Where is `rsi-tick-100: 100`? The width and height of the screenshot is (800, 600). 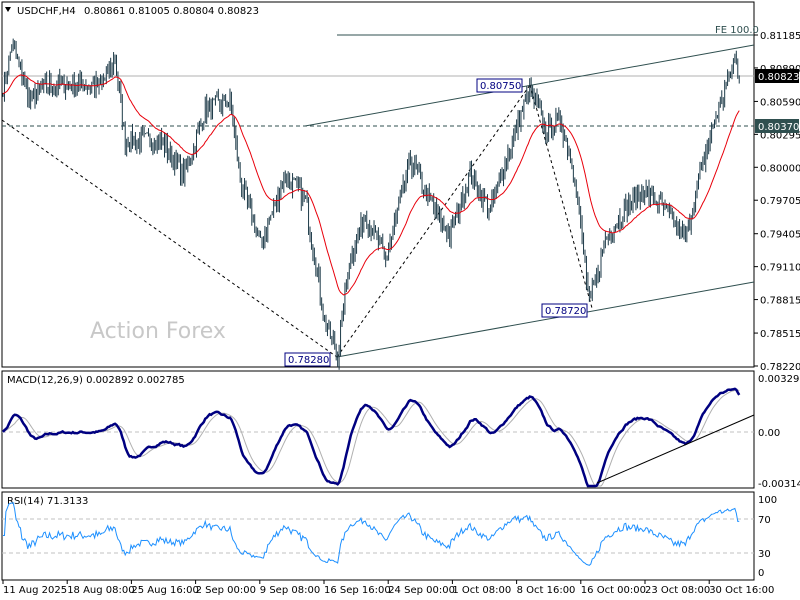
rsi-tick-100: 100 is located at coordinates (767, 500).